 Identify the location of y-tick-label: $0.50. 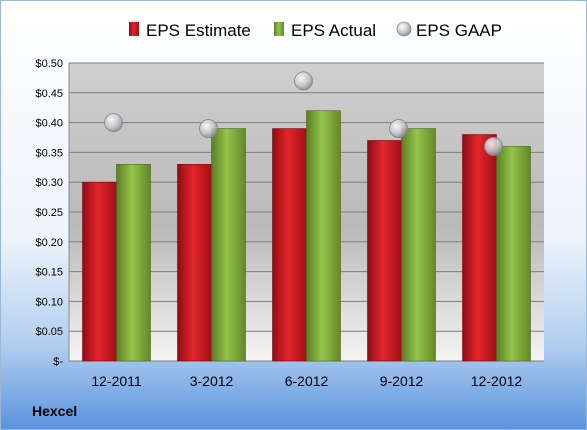
(49, 64).